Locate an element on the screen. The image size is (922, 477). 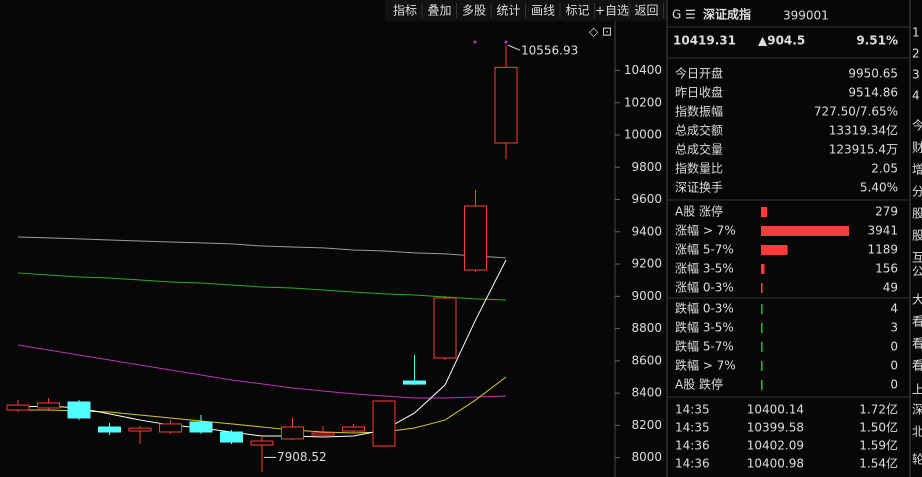
side-item: 1 is located at coordinates (916, 33).